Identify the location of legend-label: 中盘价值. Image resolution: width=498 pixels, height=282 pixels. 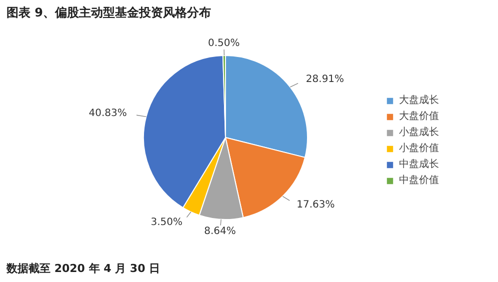
(419, 180).